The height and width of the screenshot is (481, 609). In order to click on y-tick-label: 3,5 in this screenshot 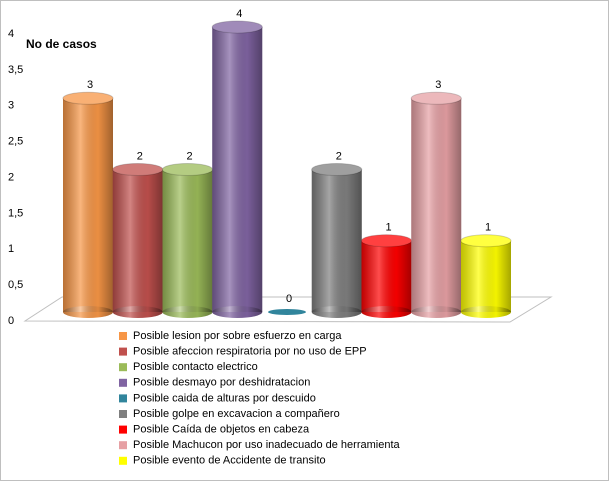, I will do `click(15, 70)`.